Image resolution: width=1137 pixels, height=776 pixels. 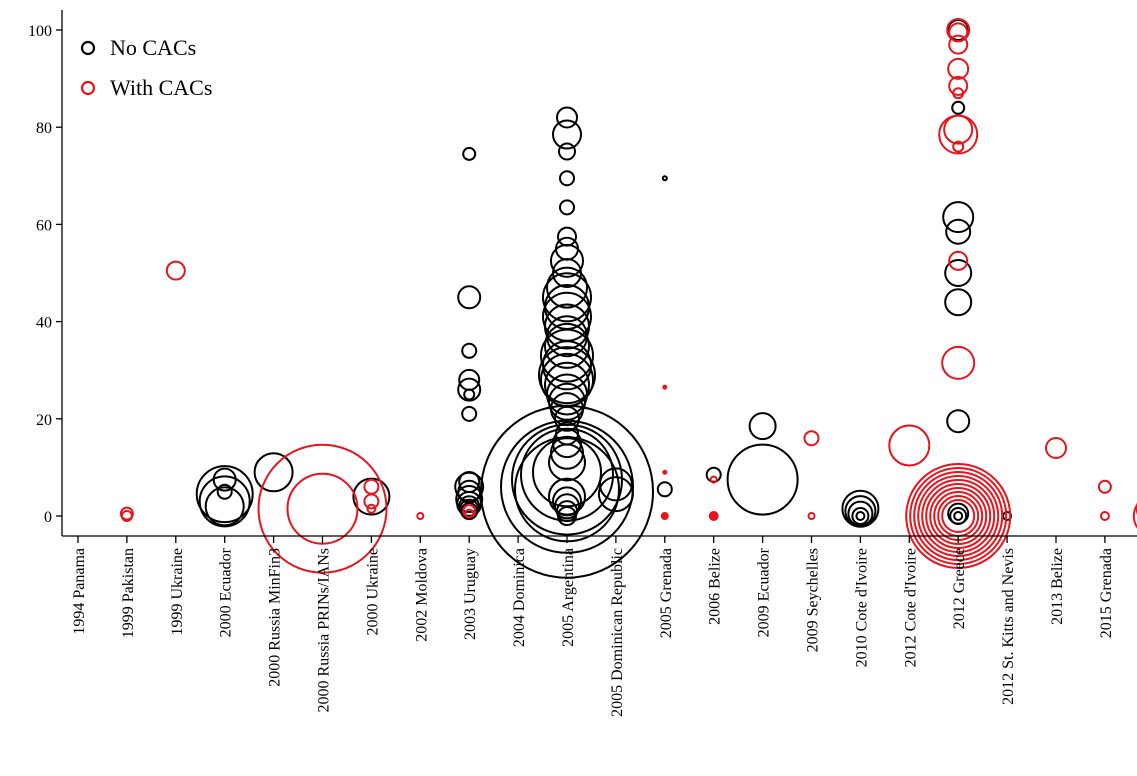 What do you see at coordinates (44, 323) in the screenshot?
I see `y-tick-label: 40` at bounding box center [44, 323].